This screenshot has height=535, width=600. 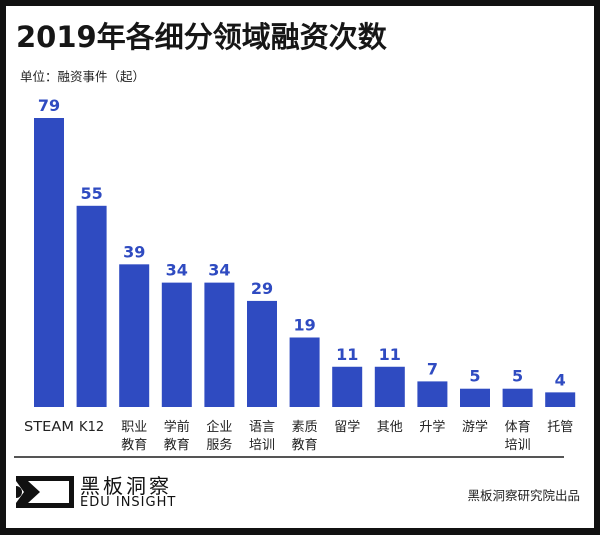 What do you see at coordinates (128, 502) in the screenshot?
I see `brand-name-en: EDU INSIGHT` at bounding box center [128, 502].